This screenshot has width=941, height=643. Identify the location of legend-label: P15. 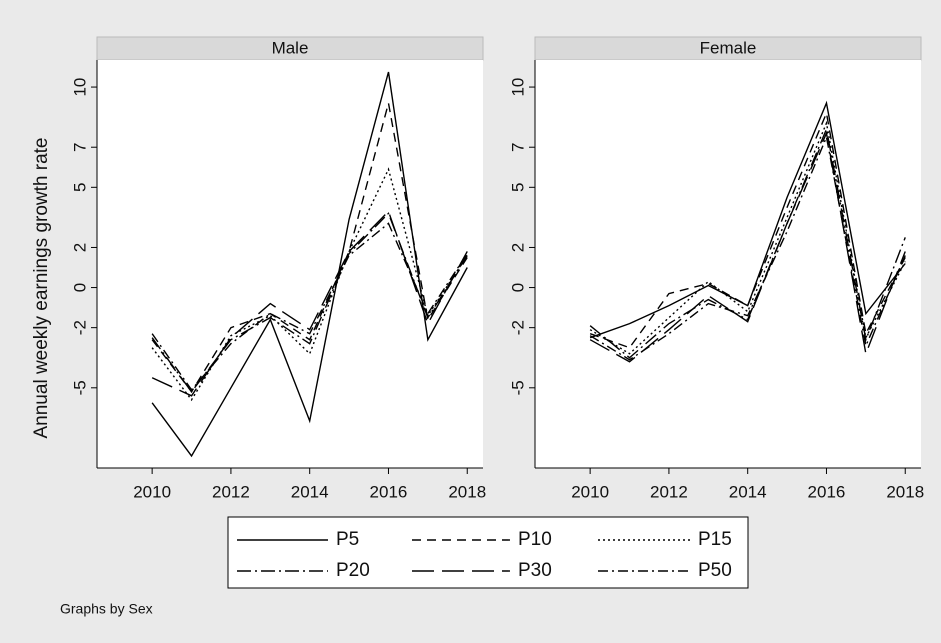
(715, 539).